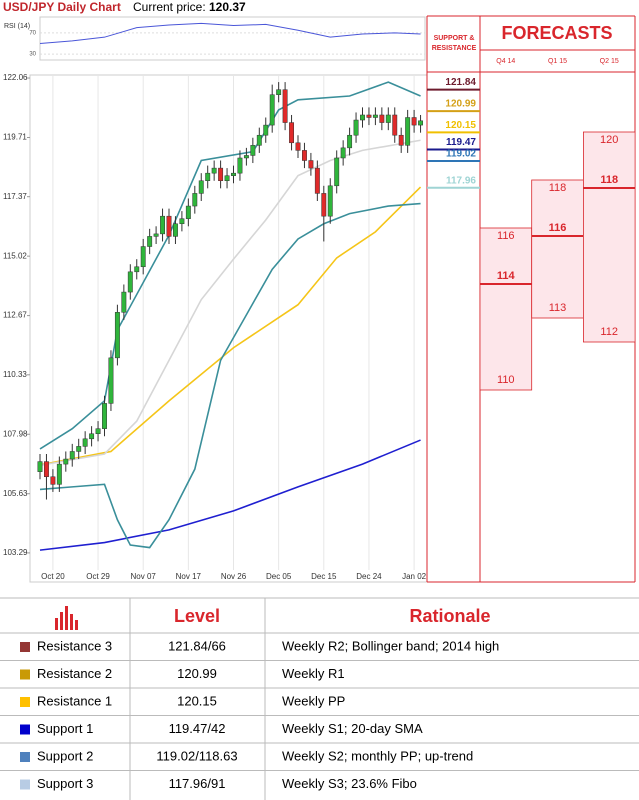 The image size is (639, 800). Describe the element at coordinates (230, 495) in the screenshot. I see `indicator-line` at that location.